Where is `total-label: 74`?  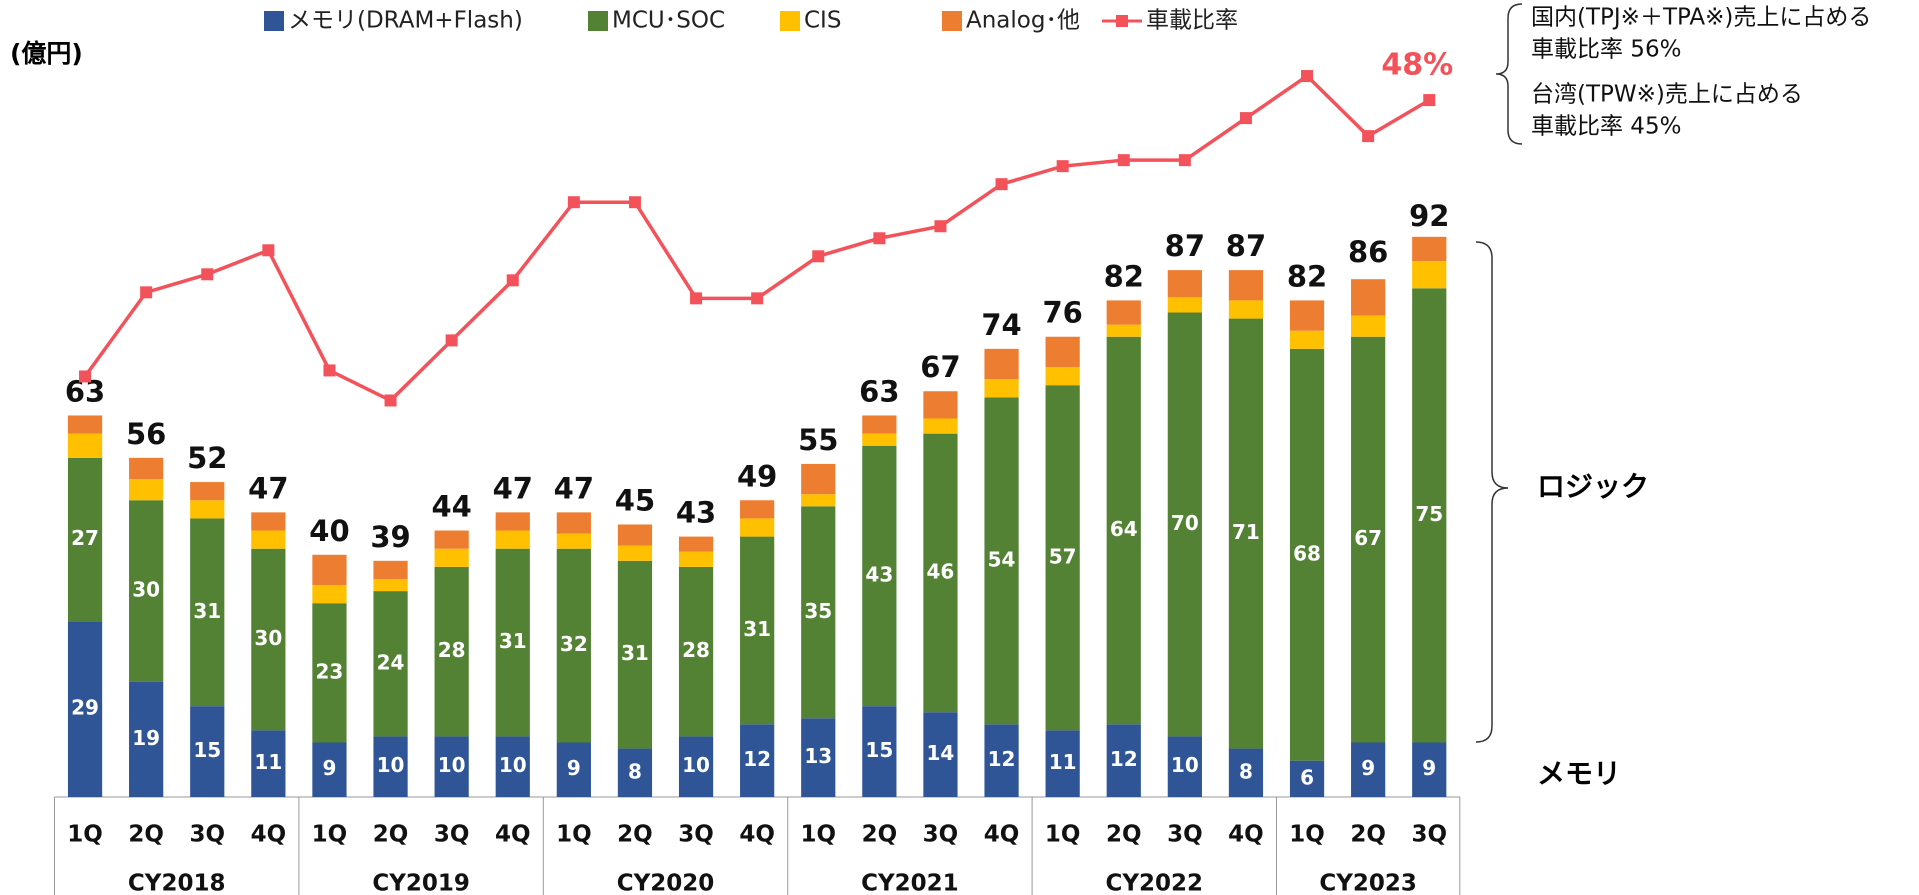
total-label: 74 is located at coordinates (1001, 325).